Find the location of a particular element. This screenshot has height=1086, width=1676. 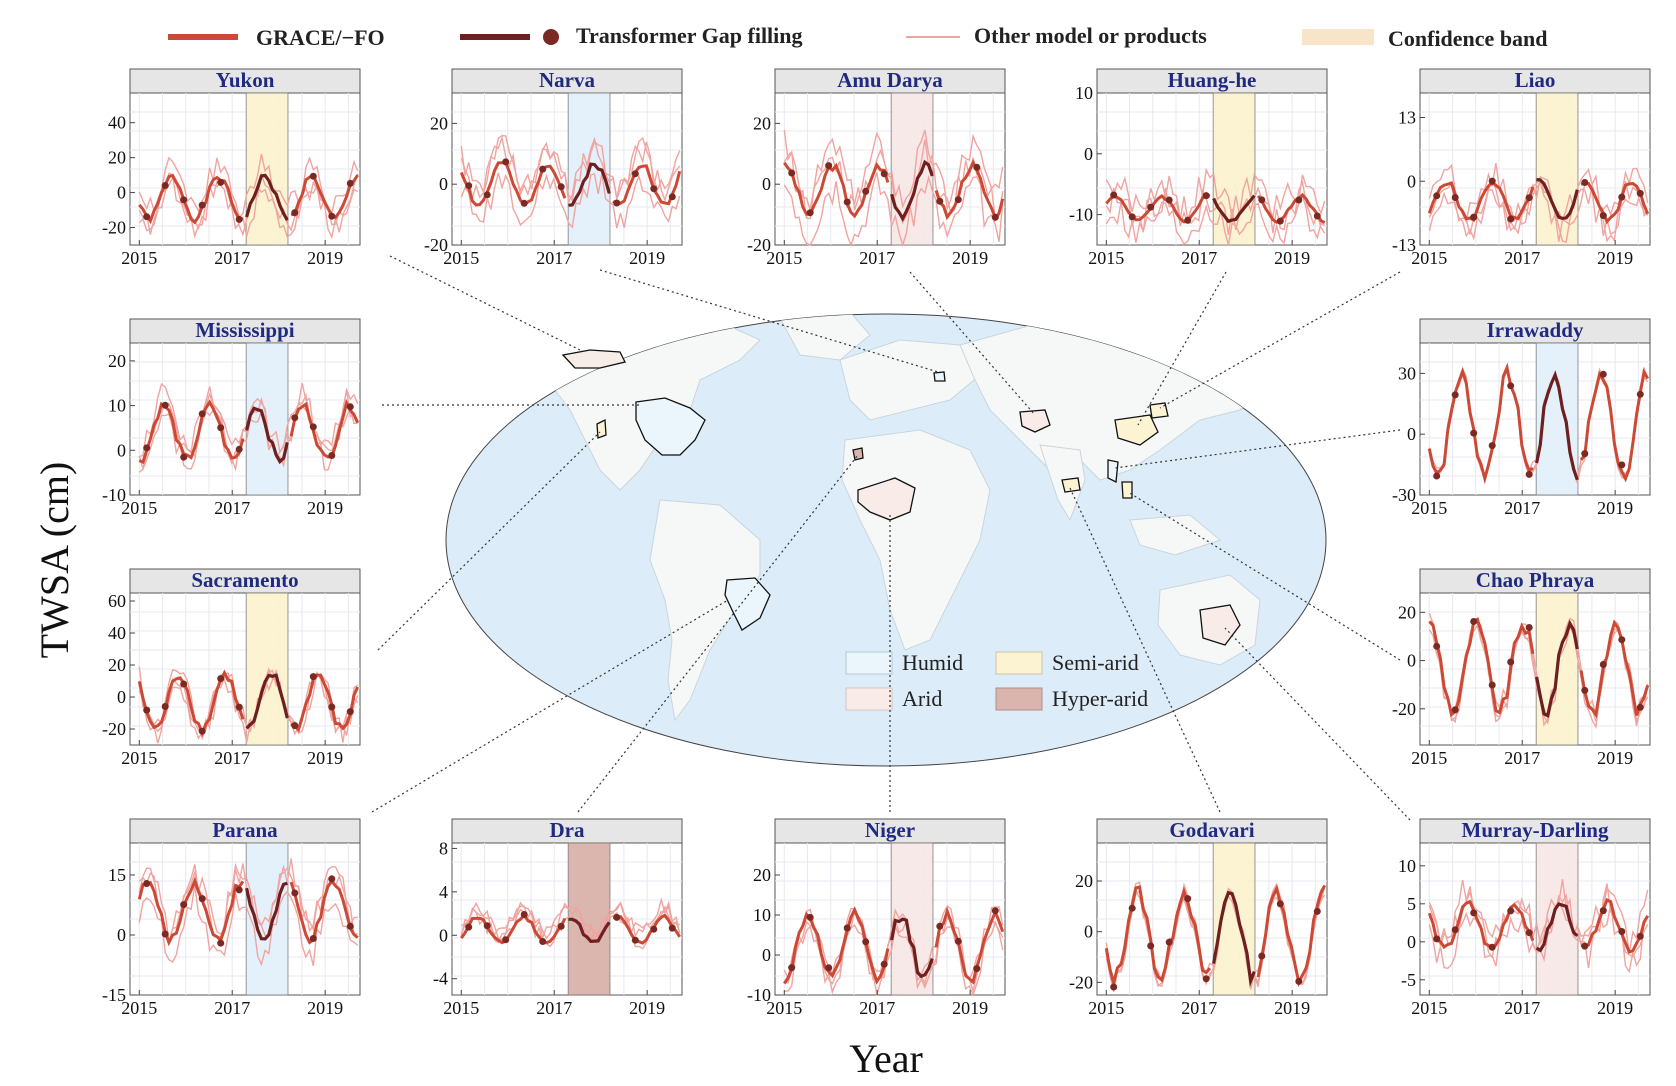

y-tick-label: 8 is located at coordinates (443, 848).